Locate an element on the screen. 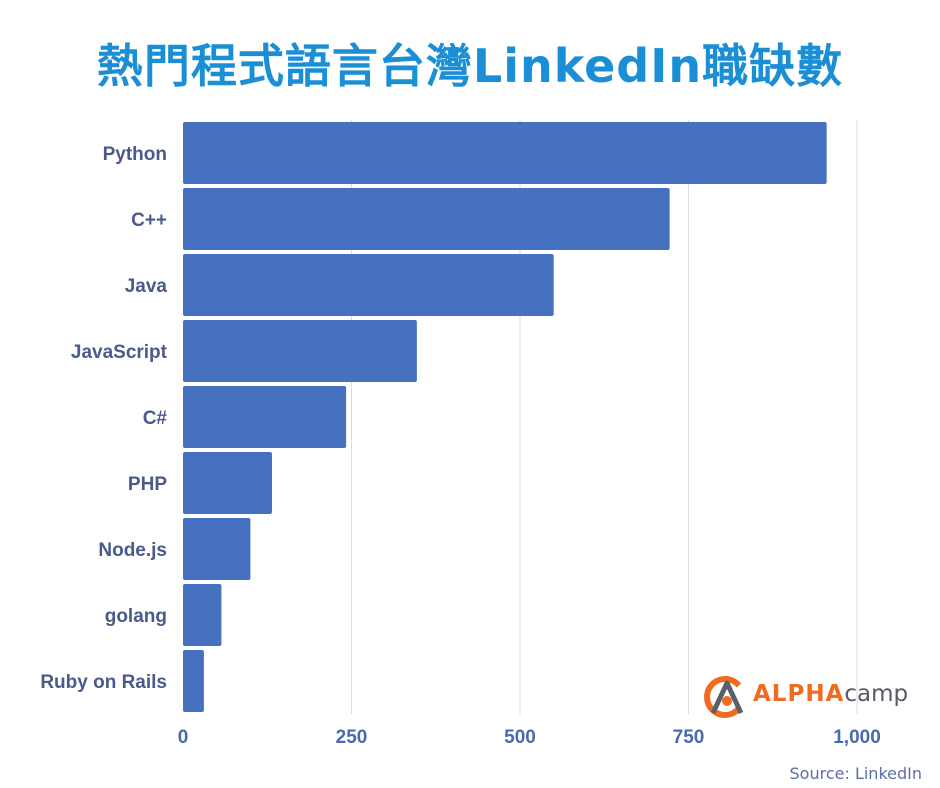  bar-javascript is located at coordinates (300, 351).